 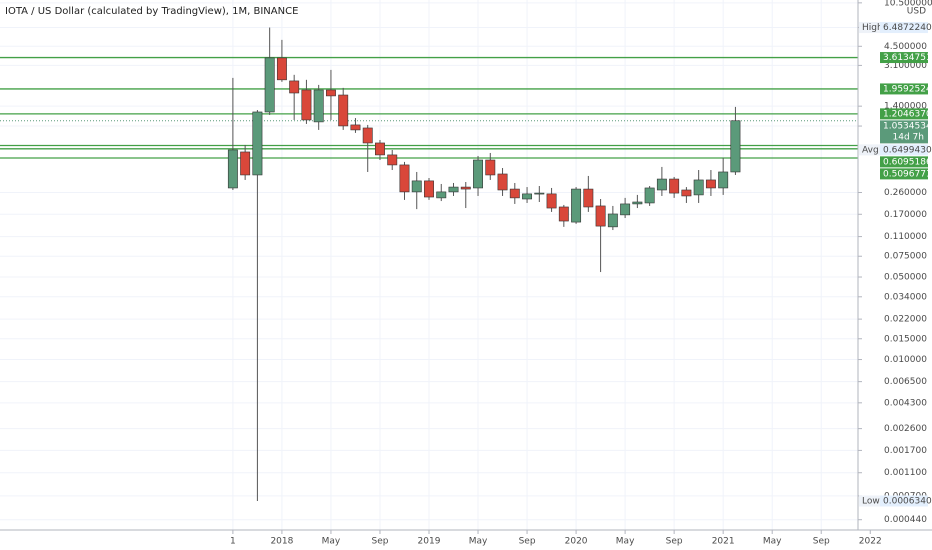 What do you see at coordinates (281, 542) in the screenshot?
I see `x-tick-label: 2018` at bounding box center [281, 542].